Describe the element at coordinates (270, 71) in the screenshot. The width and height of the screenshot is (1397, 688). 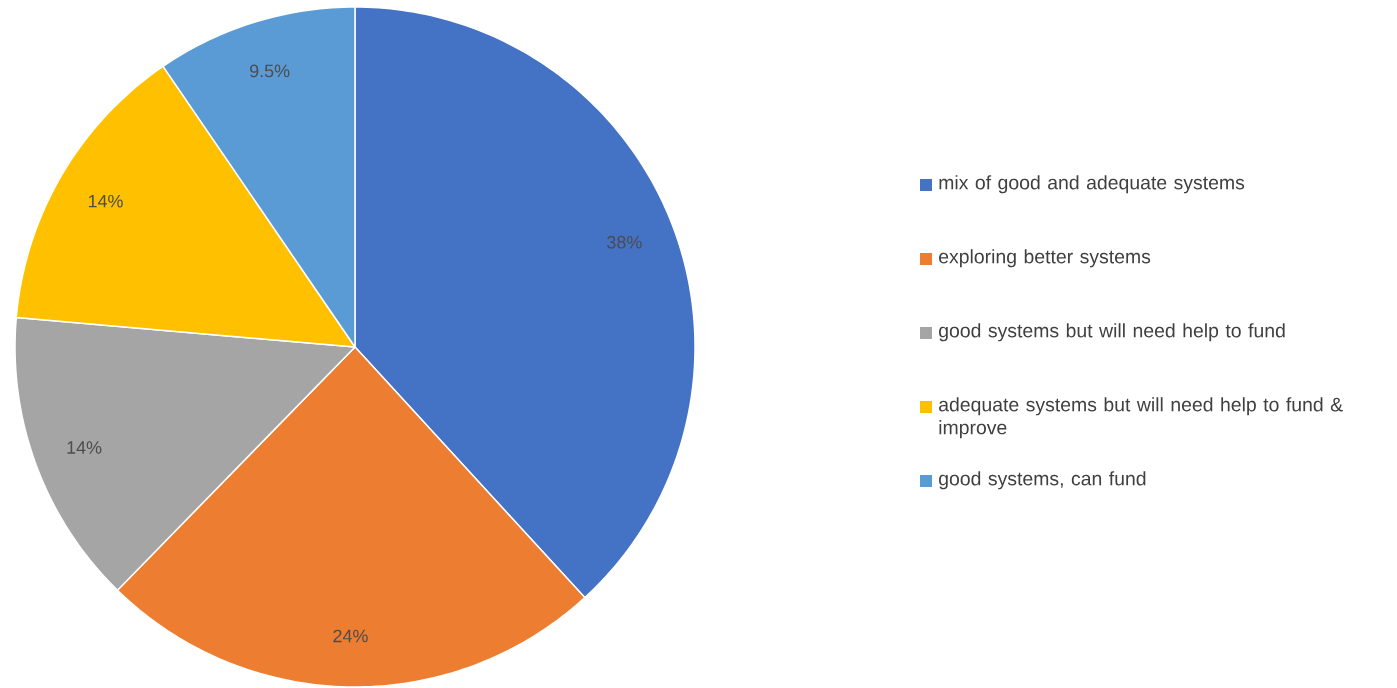
I see `data-label: 9.5%` at that location.